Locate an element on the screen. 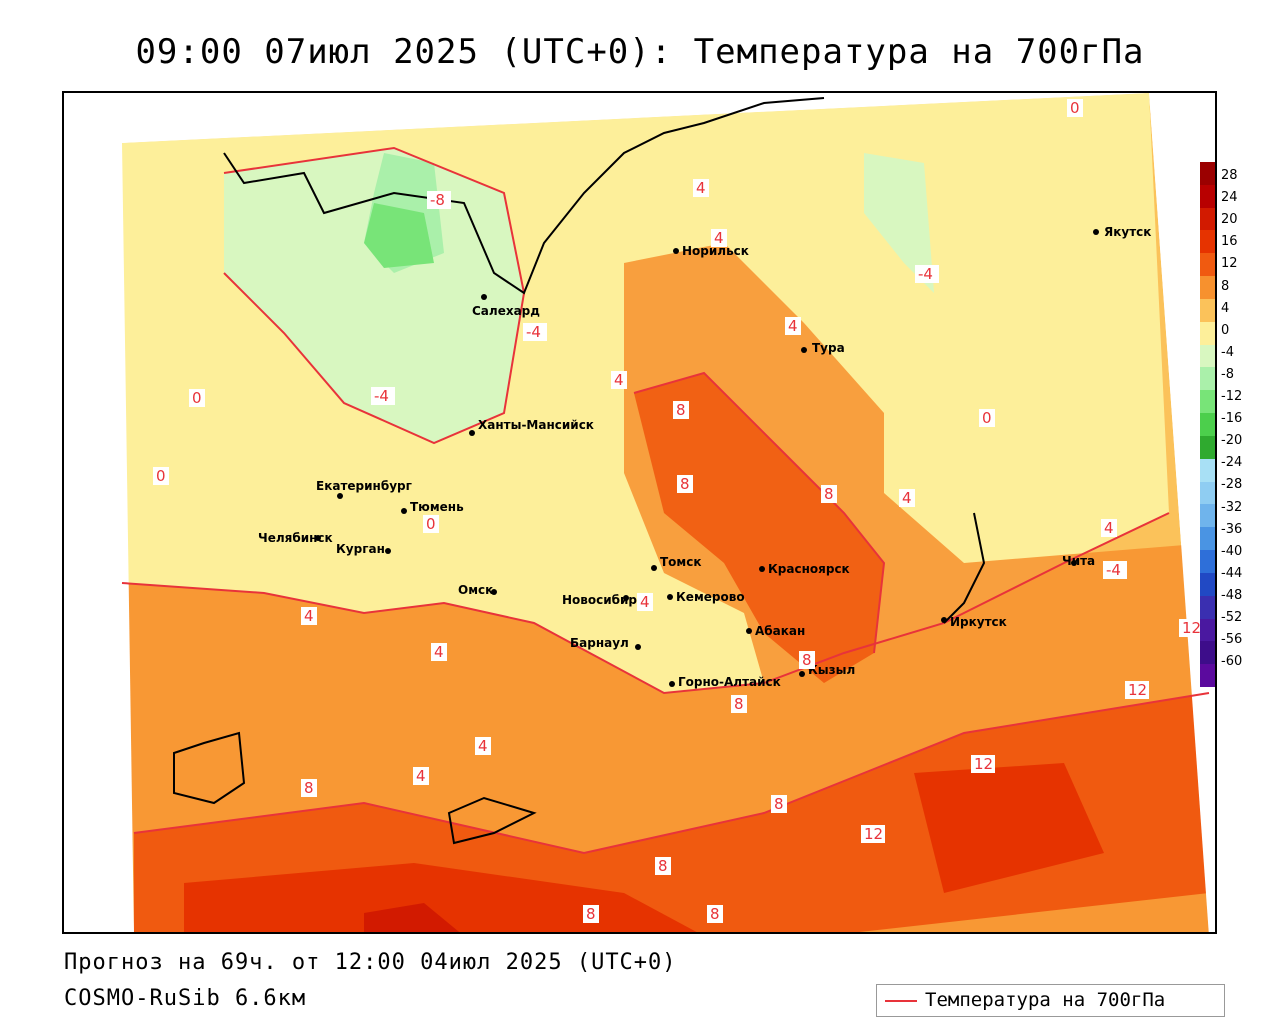 The width and height of the screenshot is (1280, 1024). city-label: Иркутск is located at coordinates (978, 622).